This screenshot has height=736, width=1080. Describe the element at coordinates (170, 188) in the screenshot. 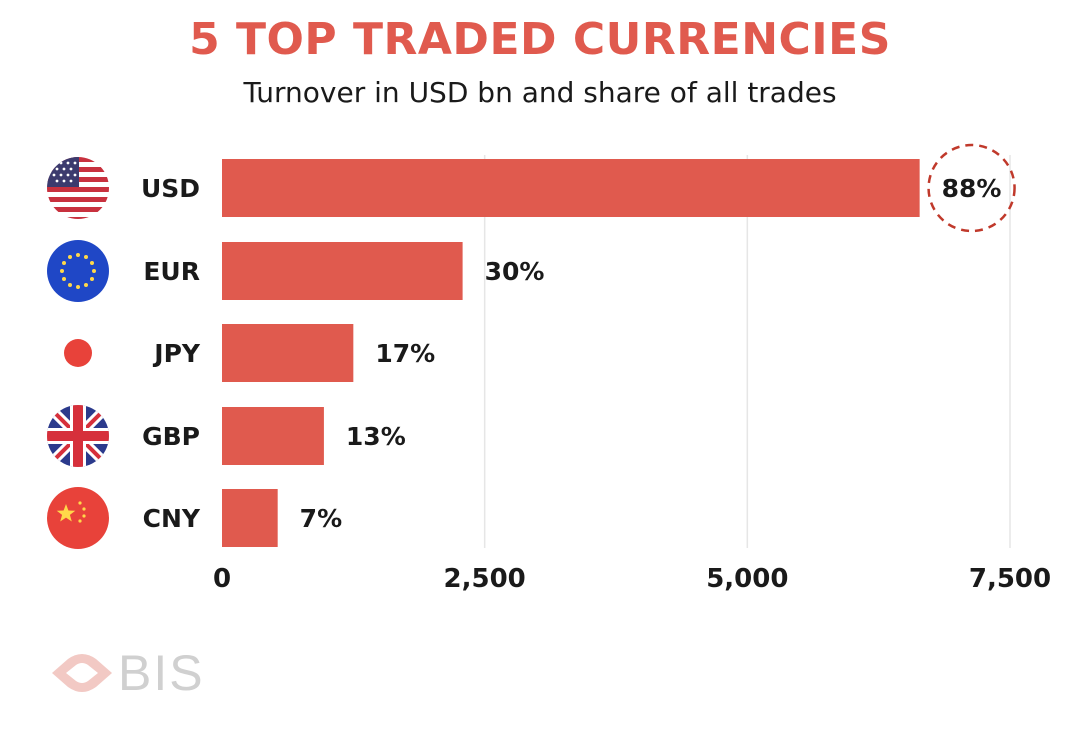

I see `category-label: USD` at that location.